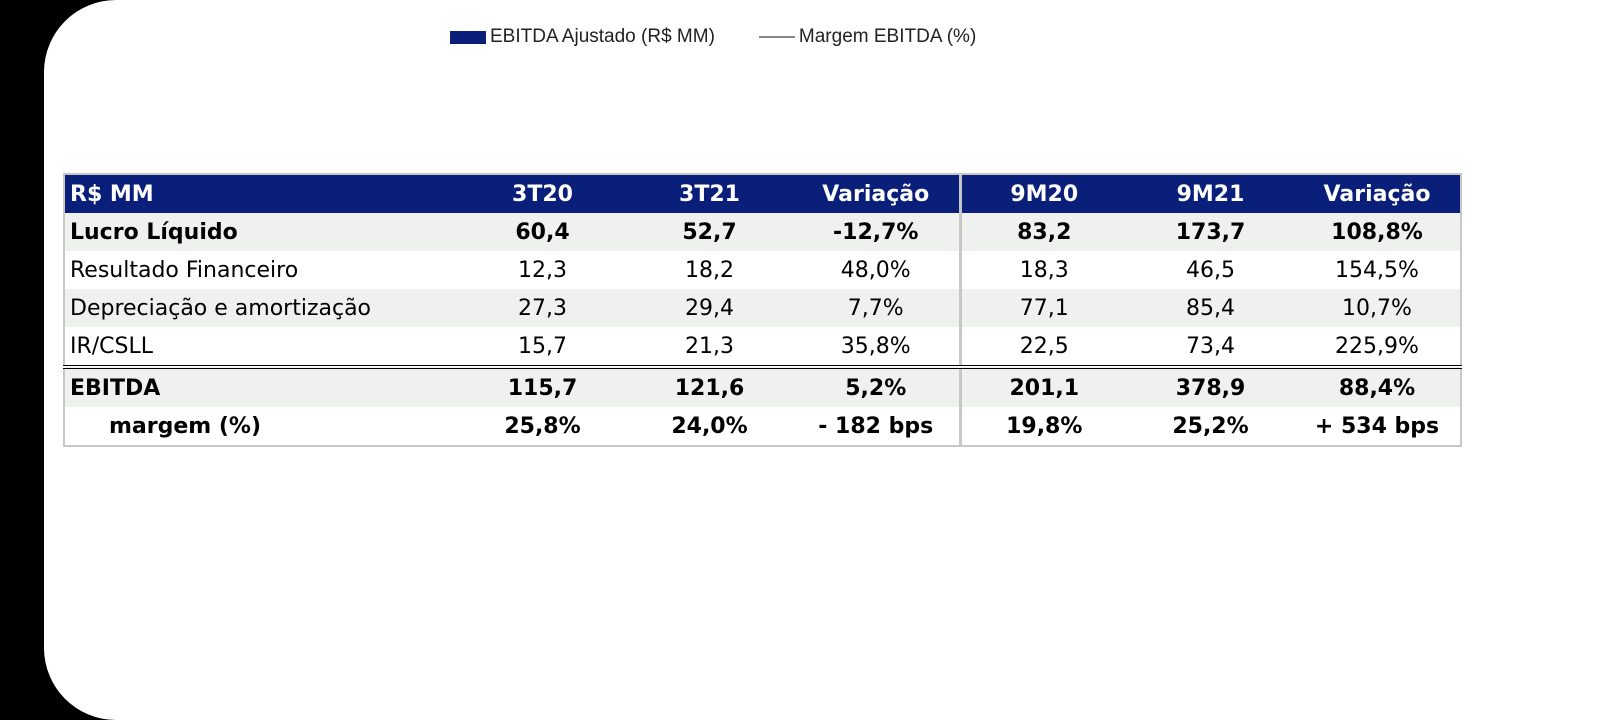  Describe the element at coordinates (1377, 346) in the screenshot. I see `cell-variacao-9m: 225,9%` at that location.